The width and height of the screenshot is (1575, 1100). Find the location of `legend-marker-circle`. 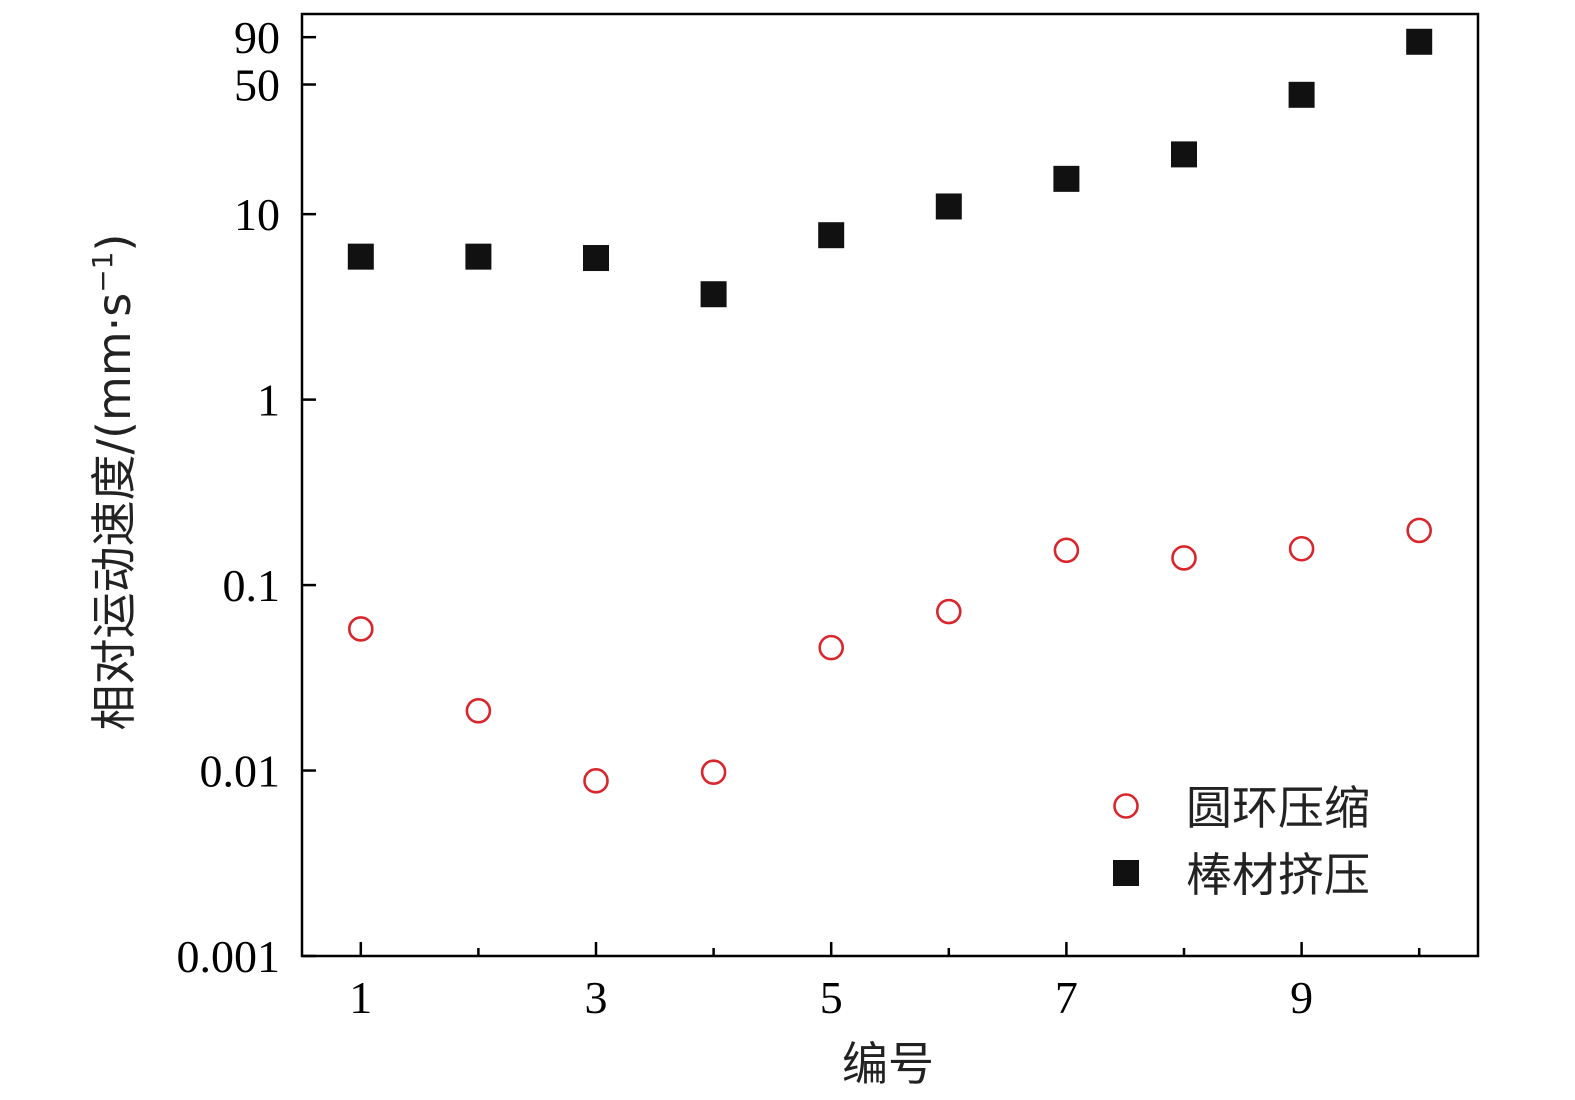

legend-marker-circle is located at coordinates (1126, 806).